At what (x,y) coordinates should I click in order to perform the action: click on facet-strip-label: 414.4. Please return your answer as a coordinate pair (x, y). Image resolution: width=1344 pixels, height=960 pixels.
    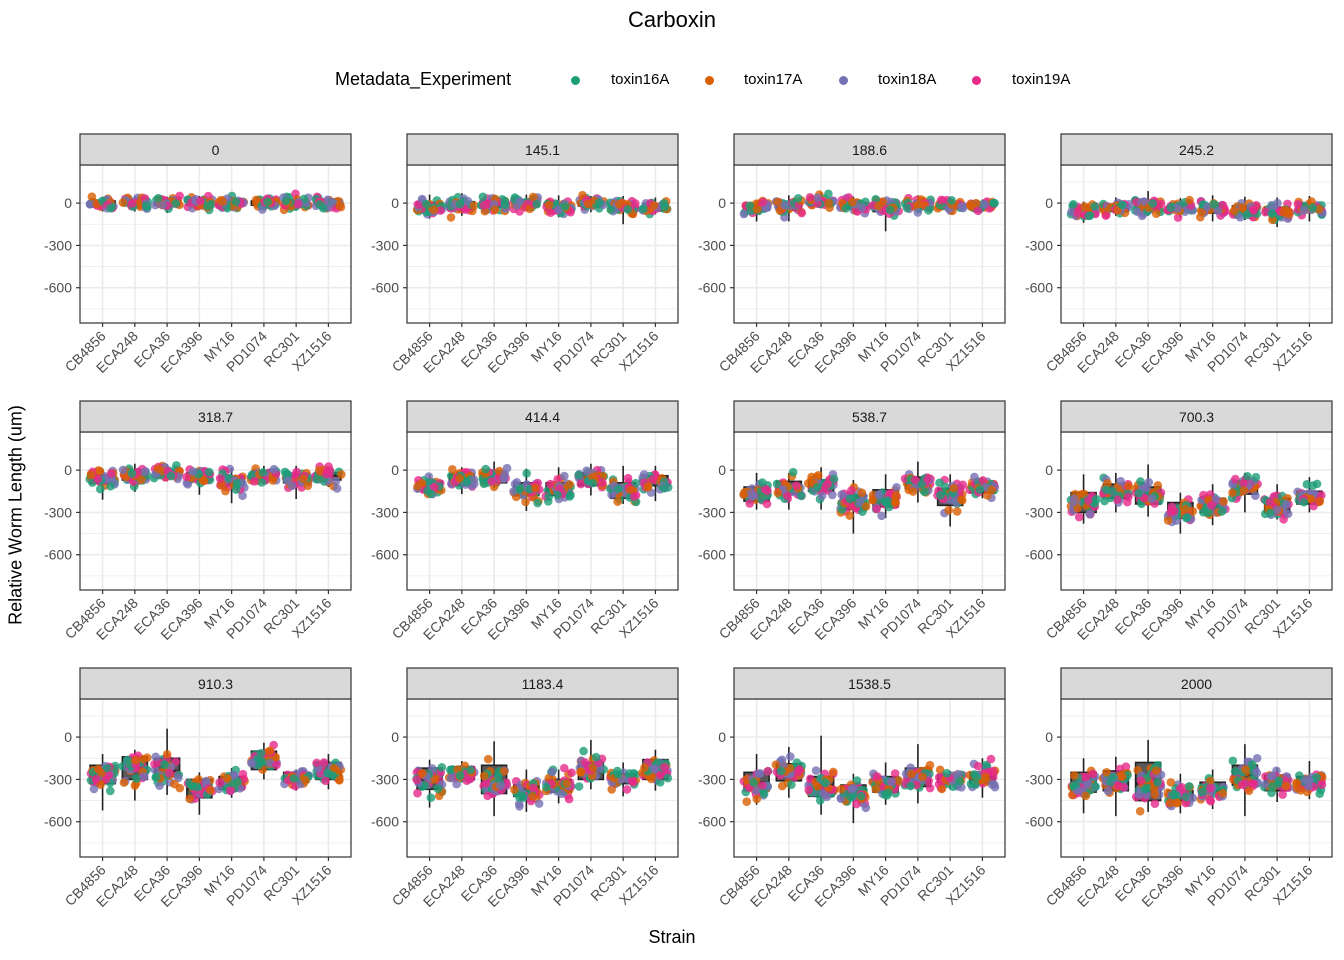
    Looking at the image, I should click on (542, 417).